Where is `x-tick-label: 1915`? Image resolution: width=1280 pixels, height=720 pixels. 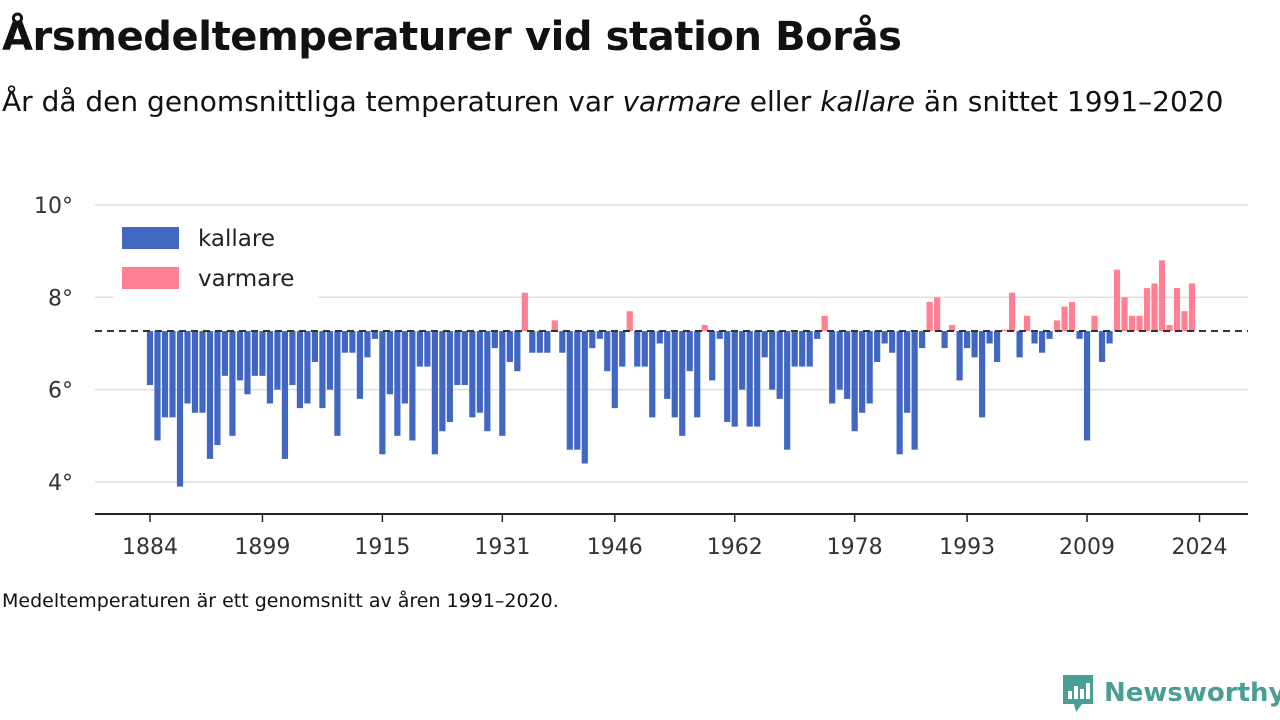
x-tick-label: 1915 is located at coordinates (382, 547).